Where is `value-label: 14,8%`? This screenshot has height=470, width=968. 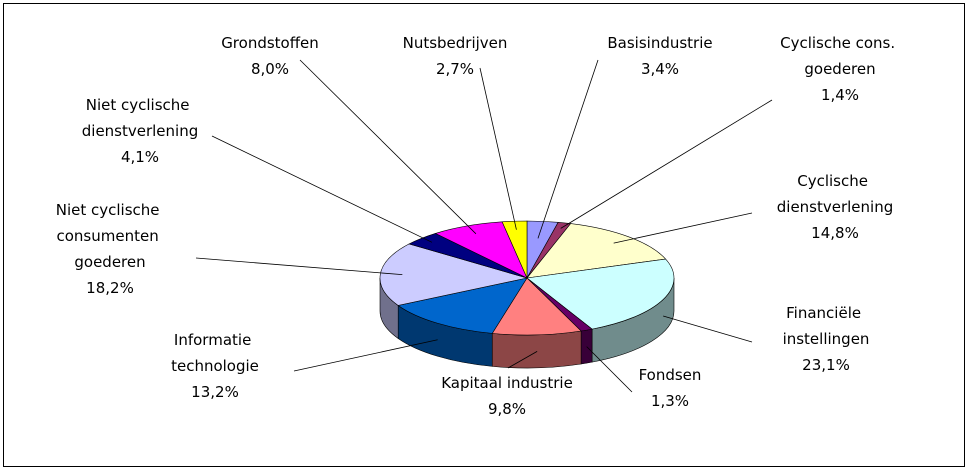 value-label: 14,8% is located at coordinates (835, 233).